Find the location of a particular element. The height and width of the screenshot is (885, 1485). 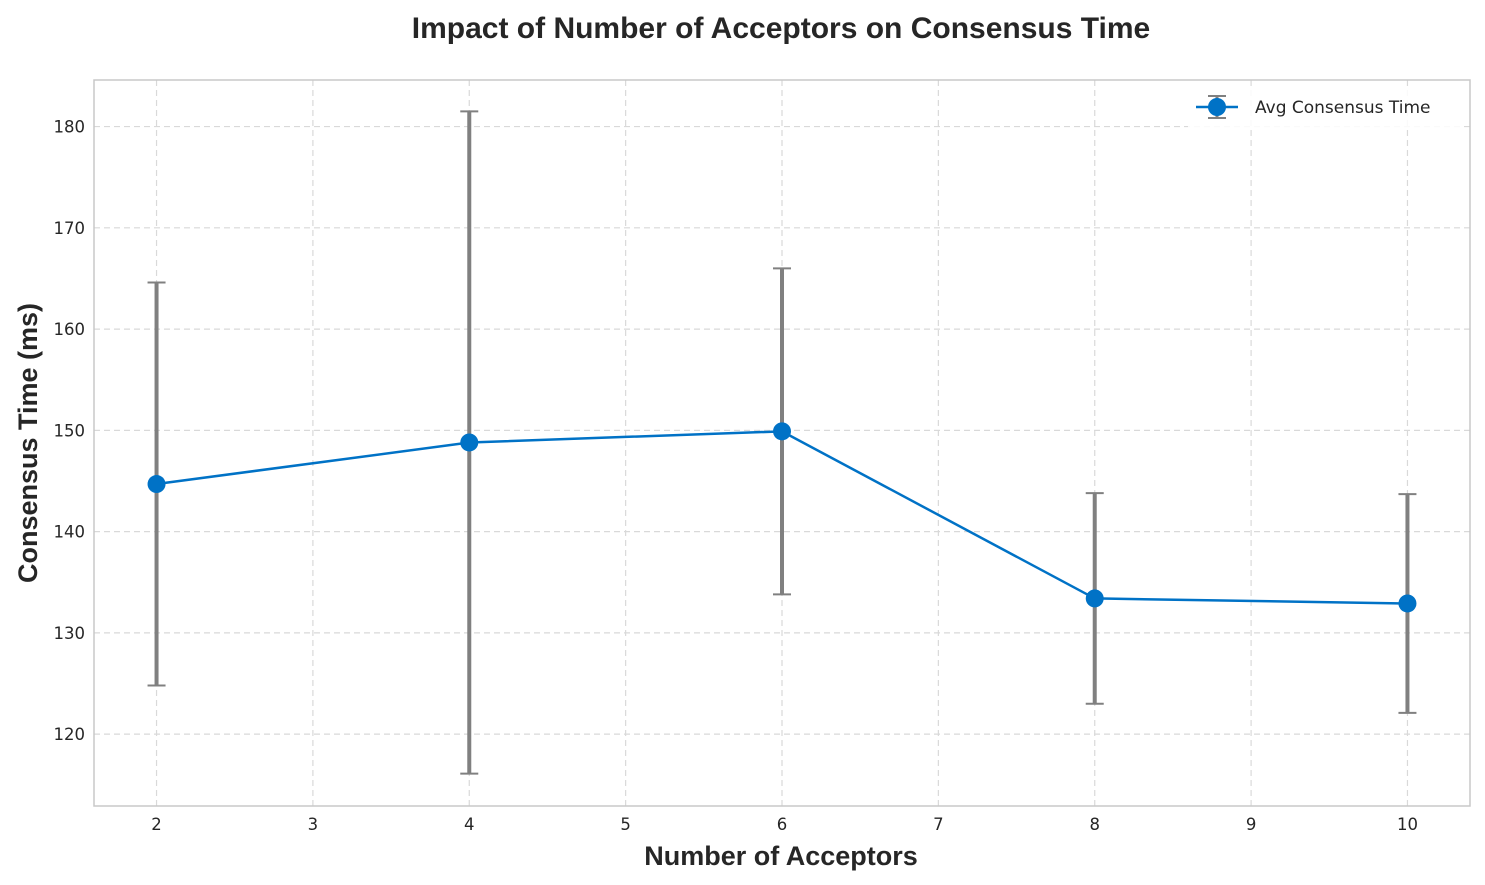

legend-label: Avg Consensus Time is located at coordinates (1343, 108).